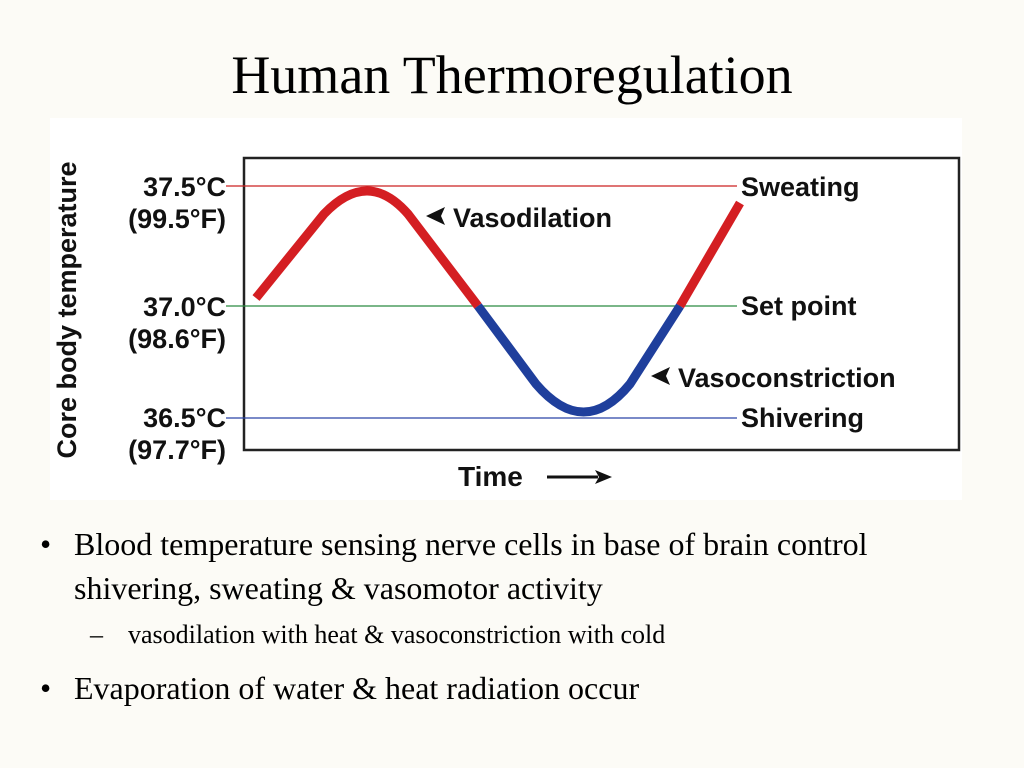 The image size is (1024, 768). What do you see at coordinates (177, 450) in the screenshot?
I see `temp-label-fahrenheit: (97.7°F)` at bounding box center [177, 450].